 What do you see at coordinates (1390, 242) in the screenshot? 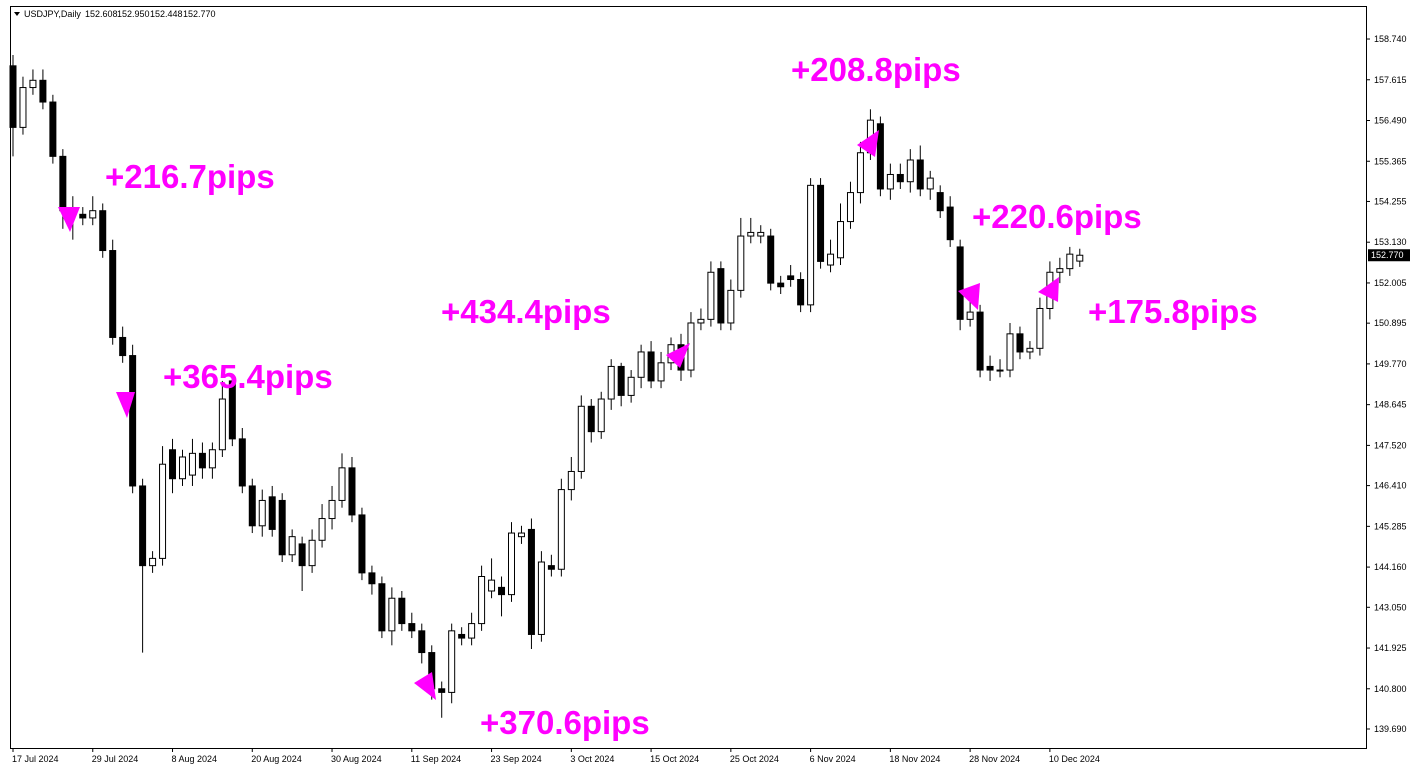
I see `y-tick-label: 153.130` at bounding box center [1390, 242].